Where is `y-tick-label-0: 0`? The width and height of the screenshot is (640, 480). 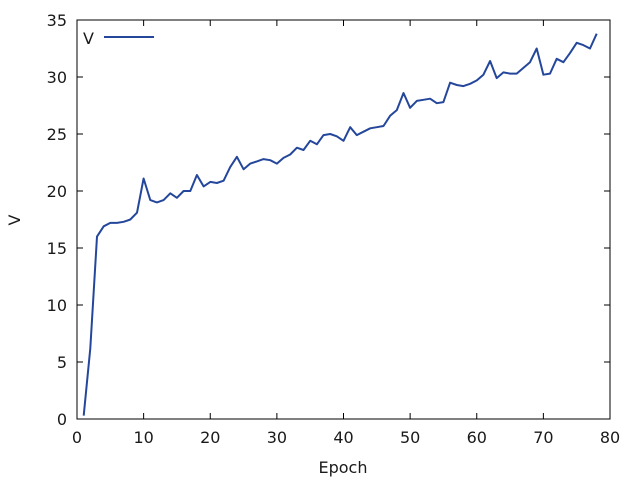 y-tick-label-0: 0 is located at coordinates (62, 419).